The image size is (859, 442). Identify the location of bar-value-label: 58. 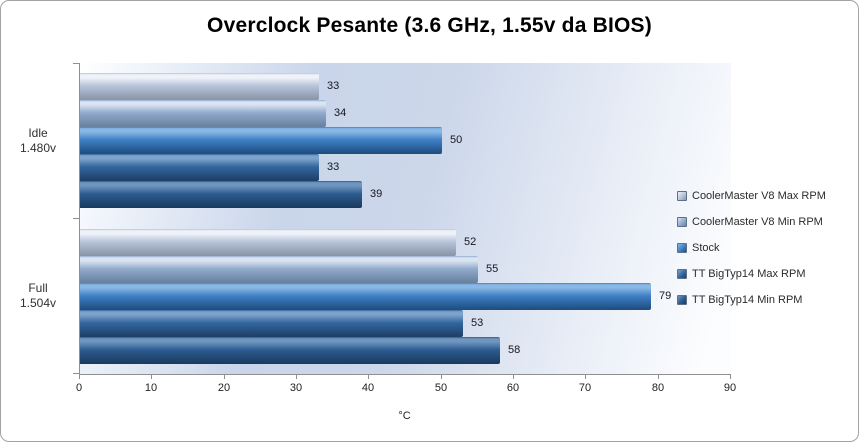
(514, 350).